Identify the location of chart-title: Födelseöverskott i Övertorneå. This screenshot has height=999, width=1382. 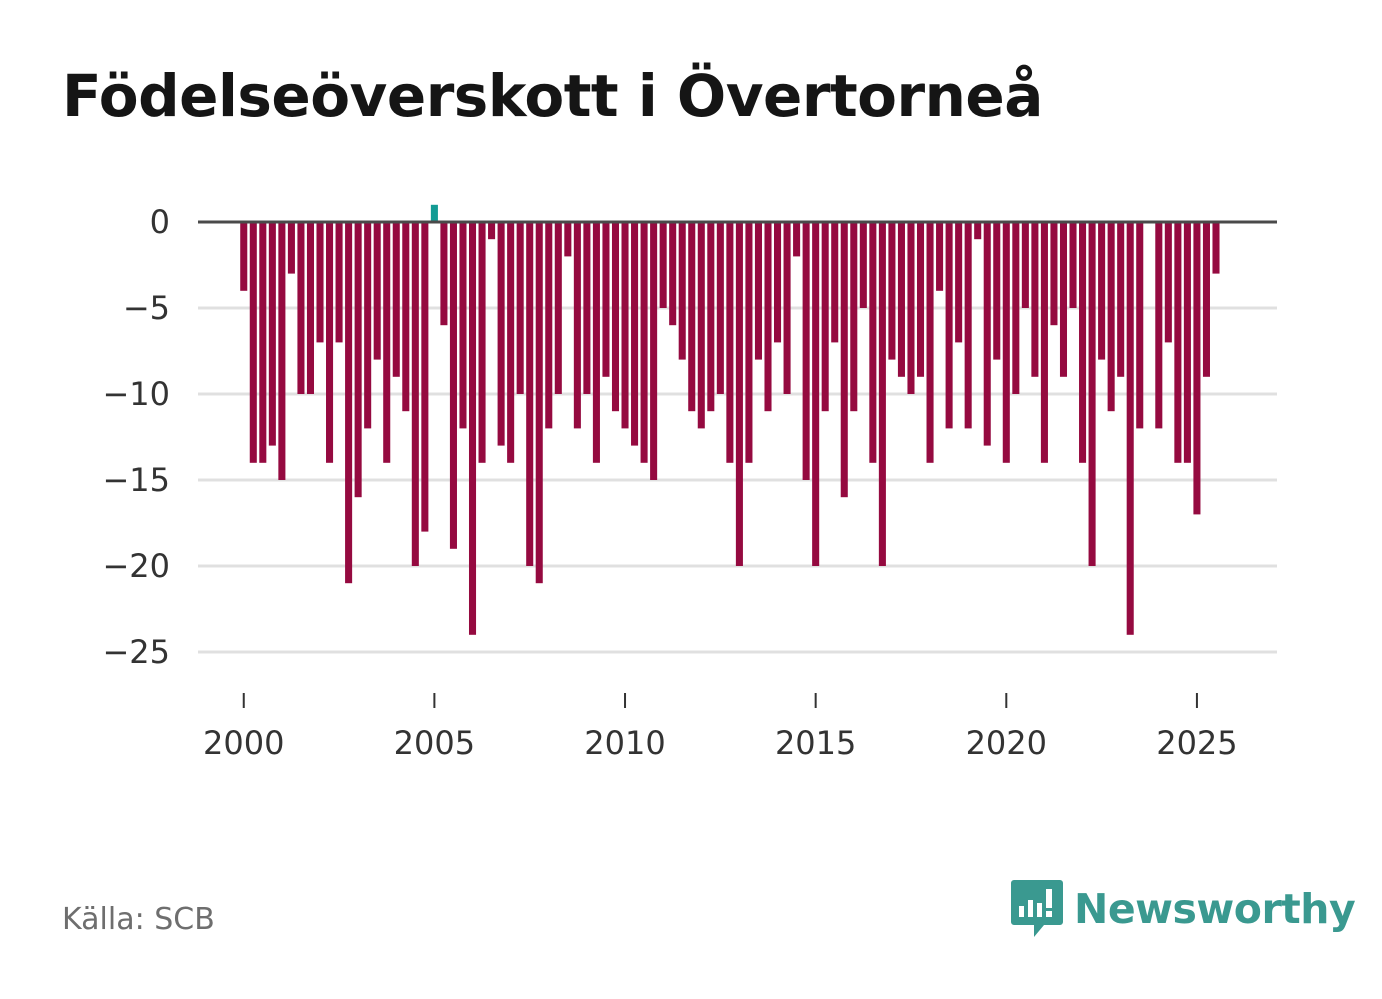
(552, 96).